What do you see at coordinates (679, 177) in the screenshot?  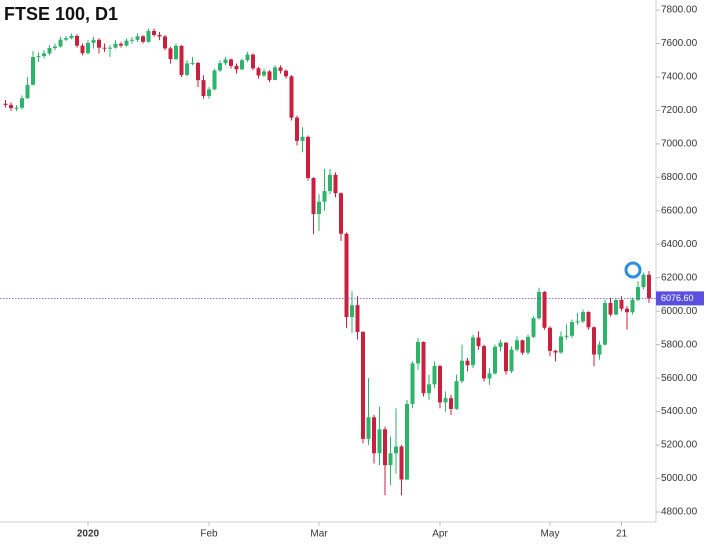 I see `y-tick-label: 6800.00` at bounding box center [679, 177].